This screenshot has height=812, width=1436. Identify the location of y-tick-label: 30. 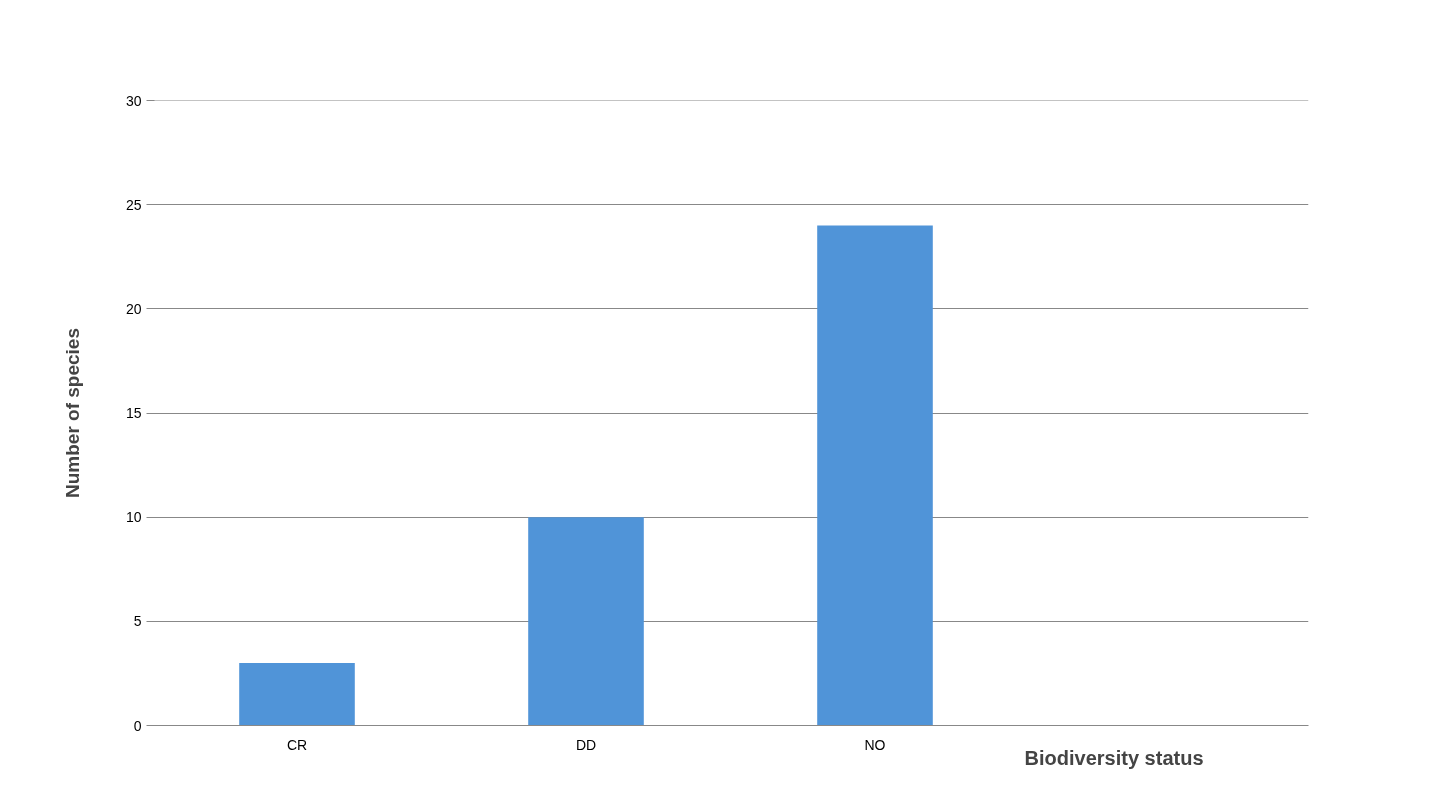
(133, 100).